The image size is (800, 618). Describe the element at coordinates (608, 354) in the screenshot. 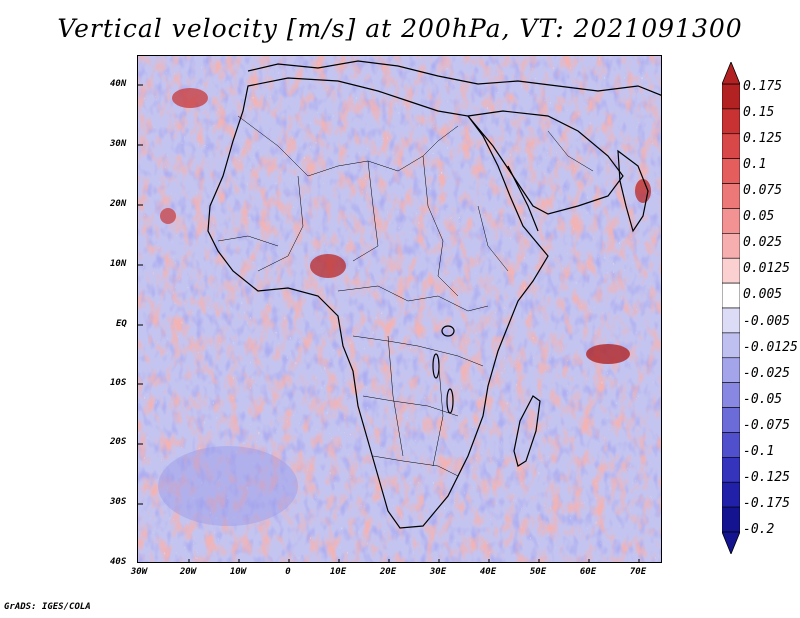

I see `updraft-patch-indian-ocean` at that location.